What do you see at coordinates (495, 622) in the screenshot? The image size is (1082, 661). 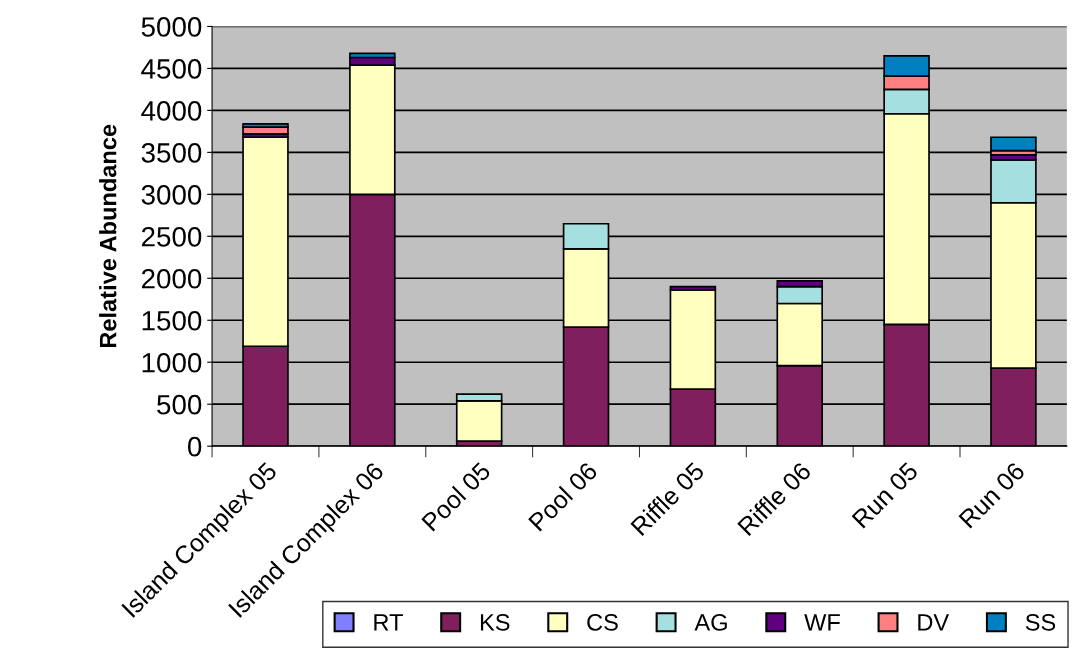 I see `legend-label: KS` at bounding box center [495, 622].